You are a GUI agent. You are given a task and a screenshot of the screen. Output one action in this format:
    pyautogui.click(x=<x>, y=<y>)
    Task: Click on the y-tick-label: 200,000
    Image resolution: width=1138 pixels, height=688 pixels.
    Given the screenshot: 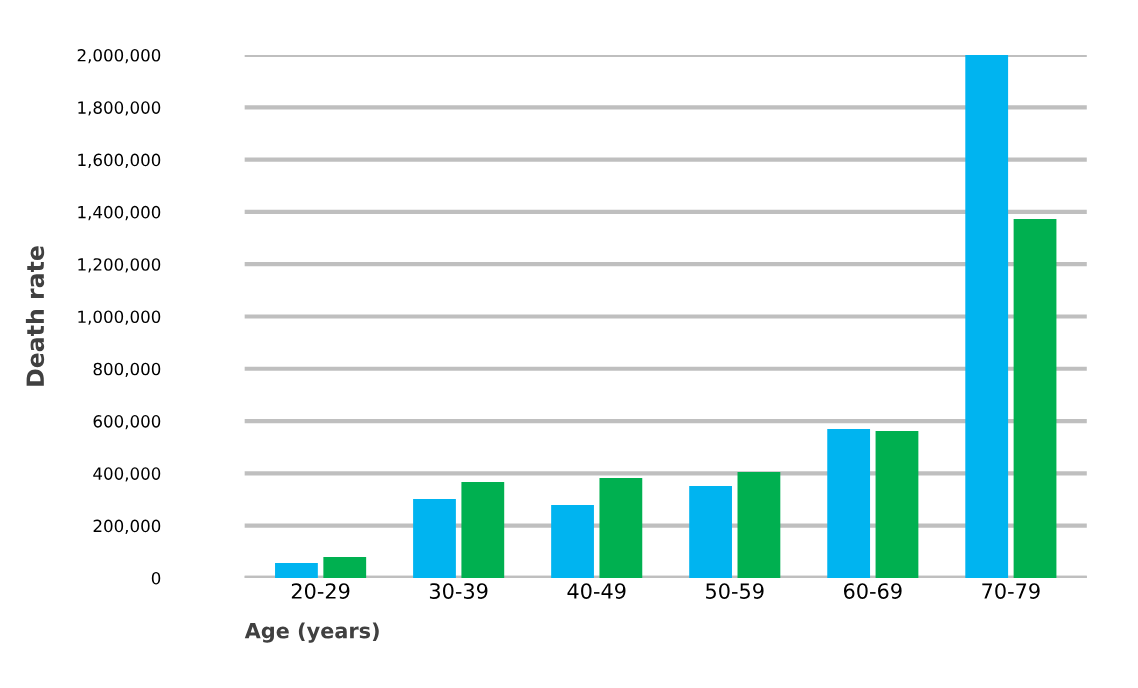 What is the action you would take?
    pyautogui.click(x=127, y=526)
    